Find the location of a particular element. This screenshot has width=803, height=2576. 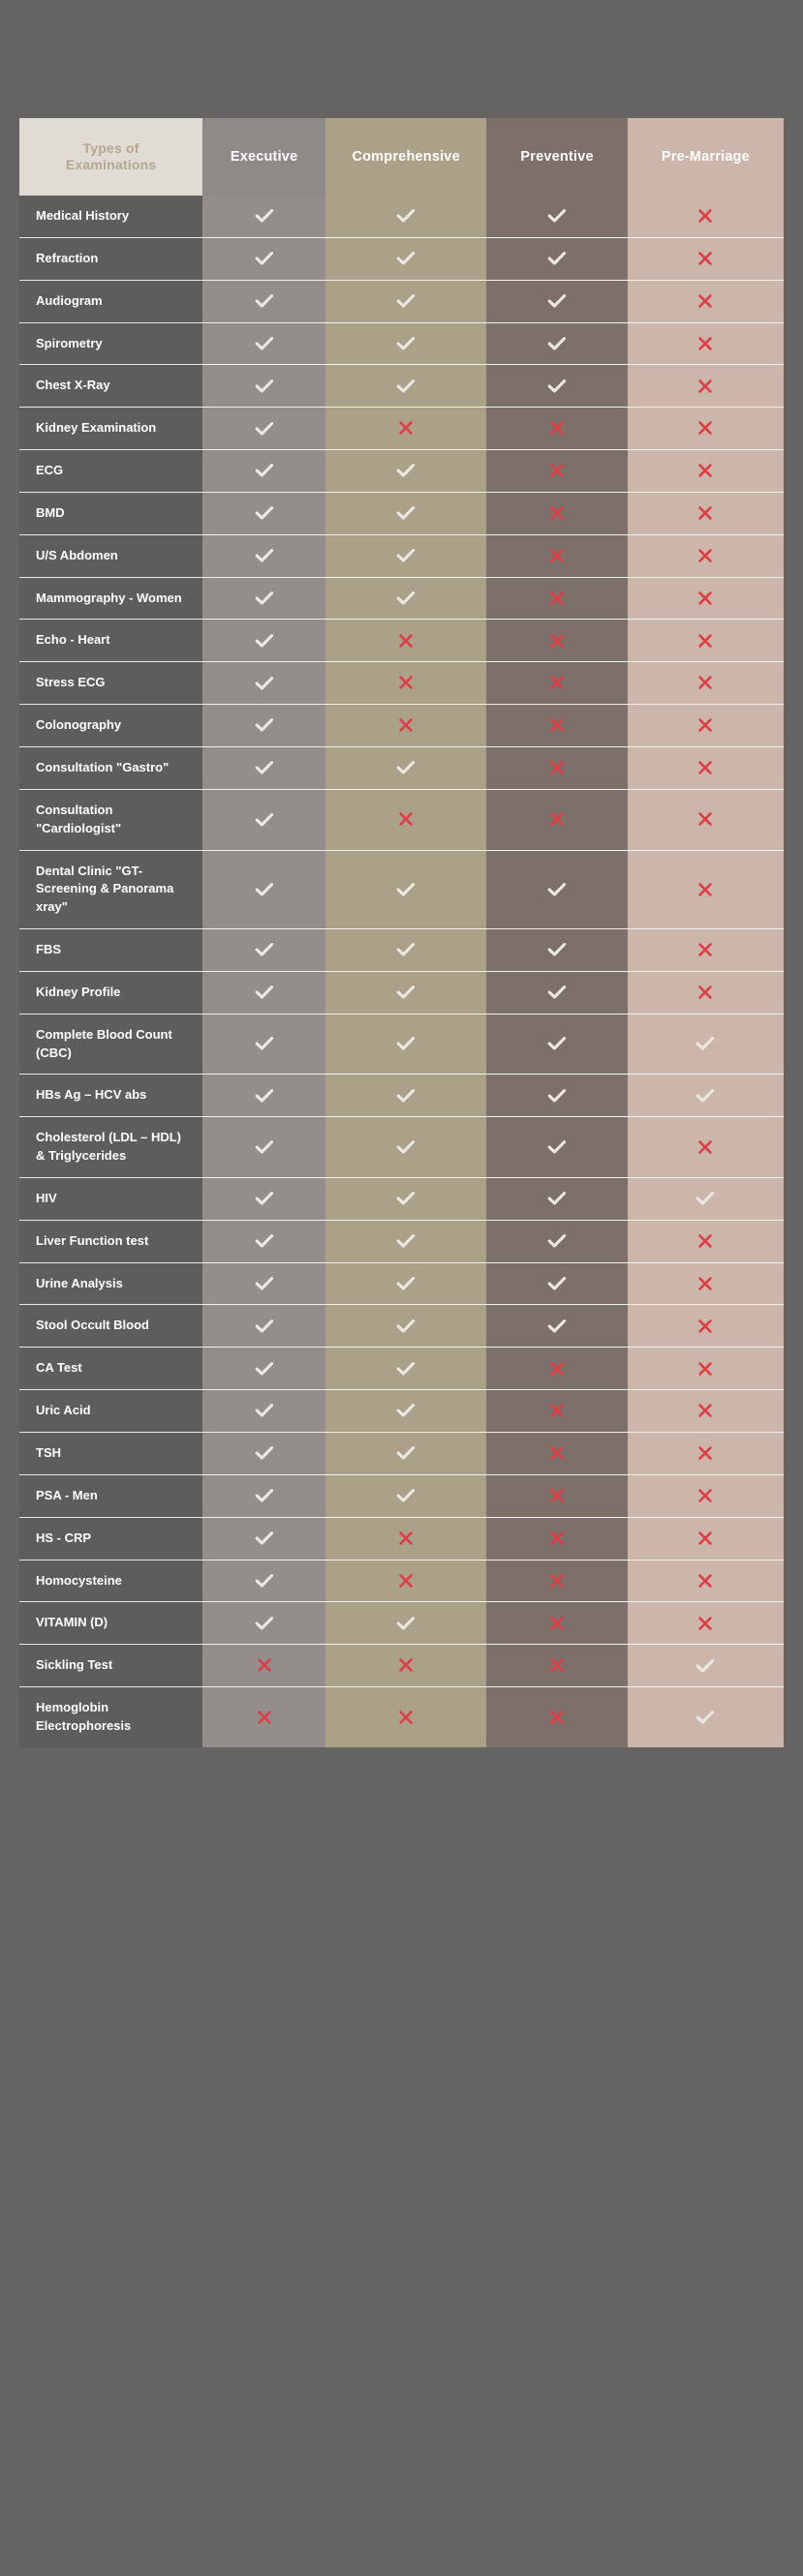

table-row: Stool Occult Blood is located at coordinates (401, 1326).